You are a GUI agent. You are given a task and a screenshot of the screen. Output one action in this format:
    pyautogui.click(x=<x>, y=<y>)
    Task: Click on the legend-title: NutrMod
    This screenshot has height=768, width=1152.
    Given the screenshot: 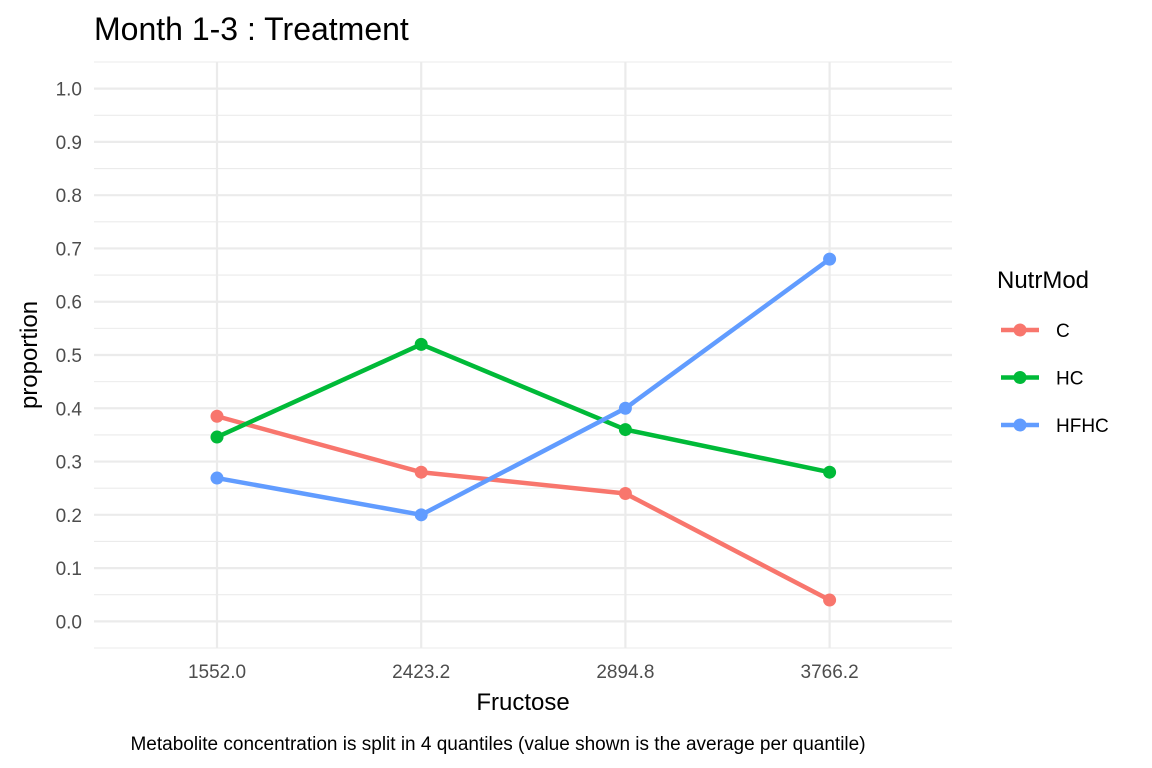 What is the action you would take?
    pyautogui.click(x=1043, y=280)
    